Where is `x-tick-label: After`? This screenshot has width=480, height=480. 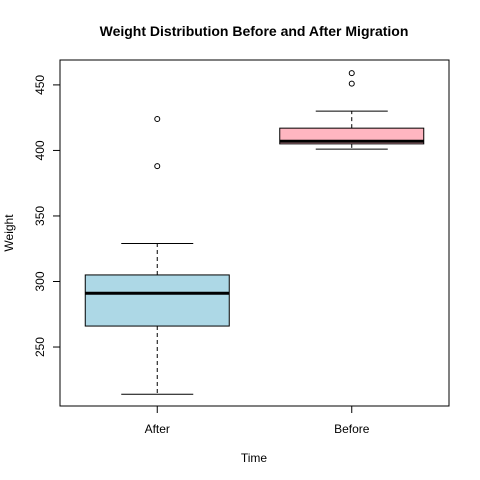 x-tick-label: After is located at coordinates (157, 429).